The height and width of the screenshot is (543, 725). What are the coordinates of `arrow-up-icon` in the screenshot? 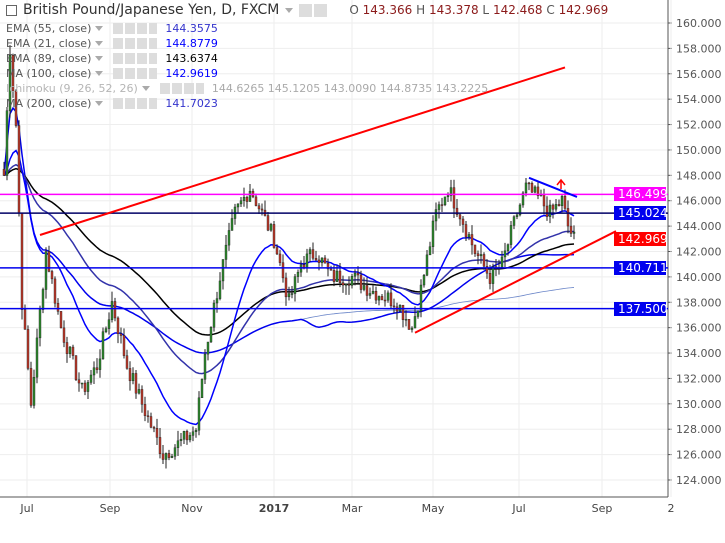 It's located at (561, 183).